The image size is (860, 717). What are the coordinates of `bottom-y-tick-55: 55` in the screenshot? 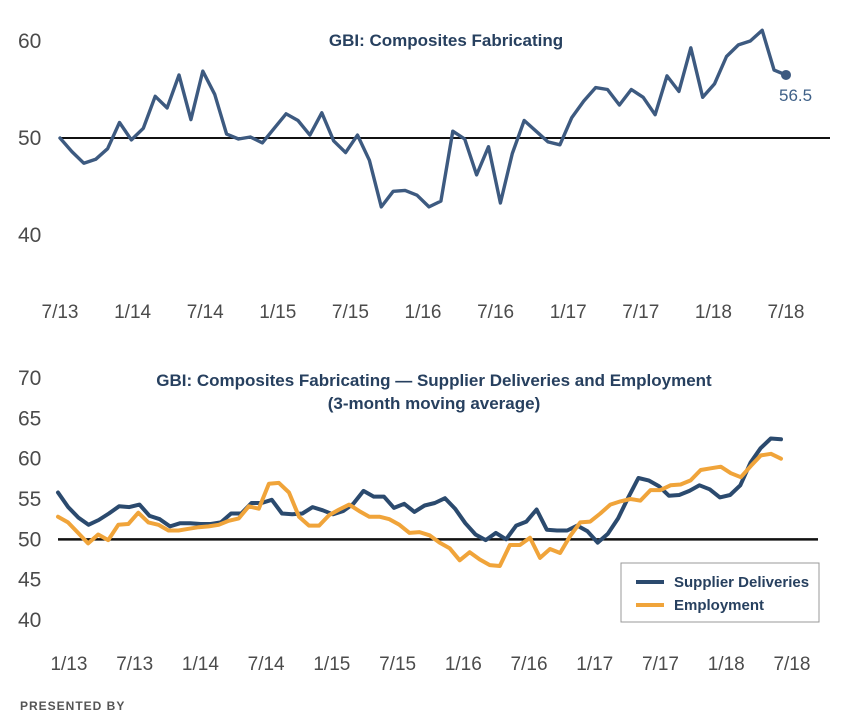 It's located at (29, 499).